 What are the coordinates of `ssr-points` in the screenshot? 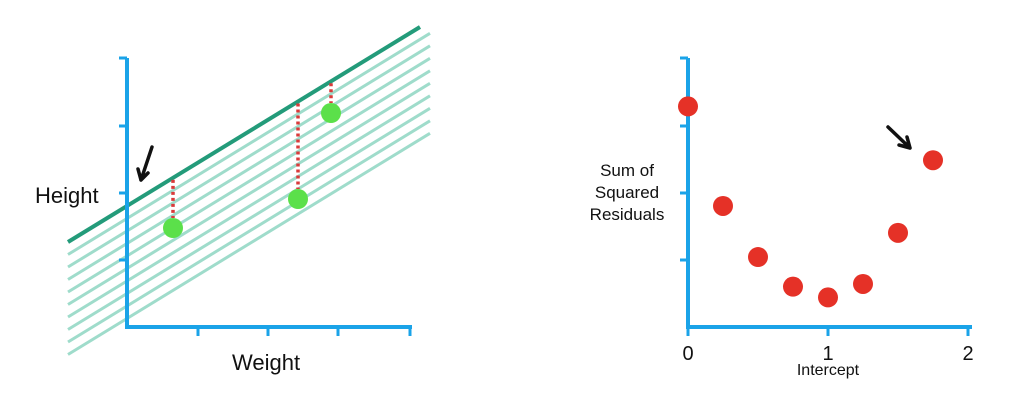 It's located at (810, 202).